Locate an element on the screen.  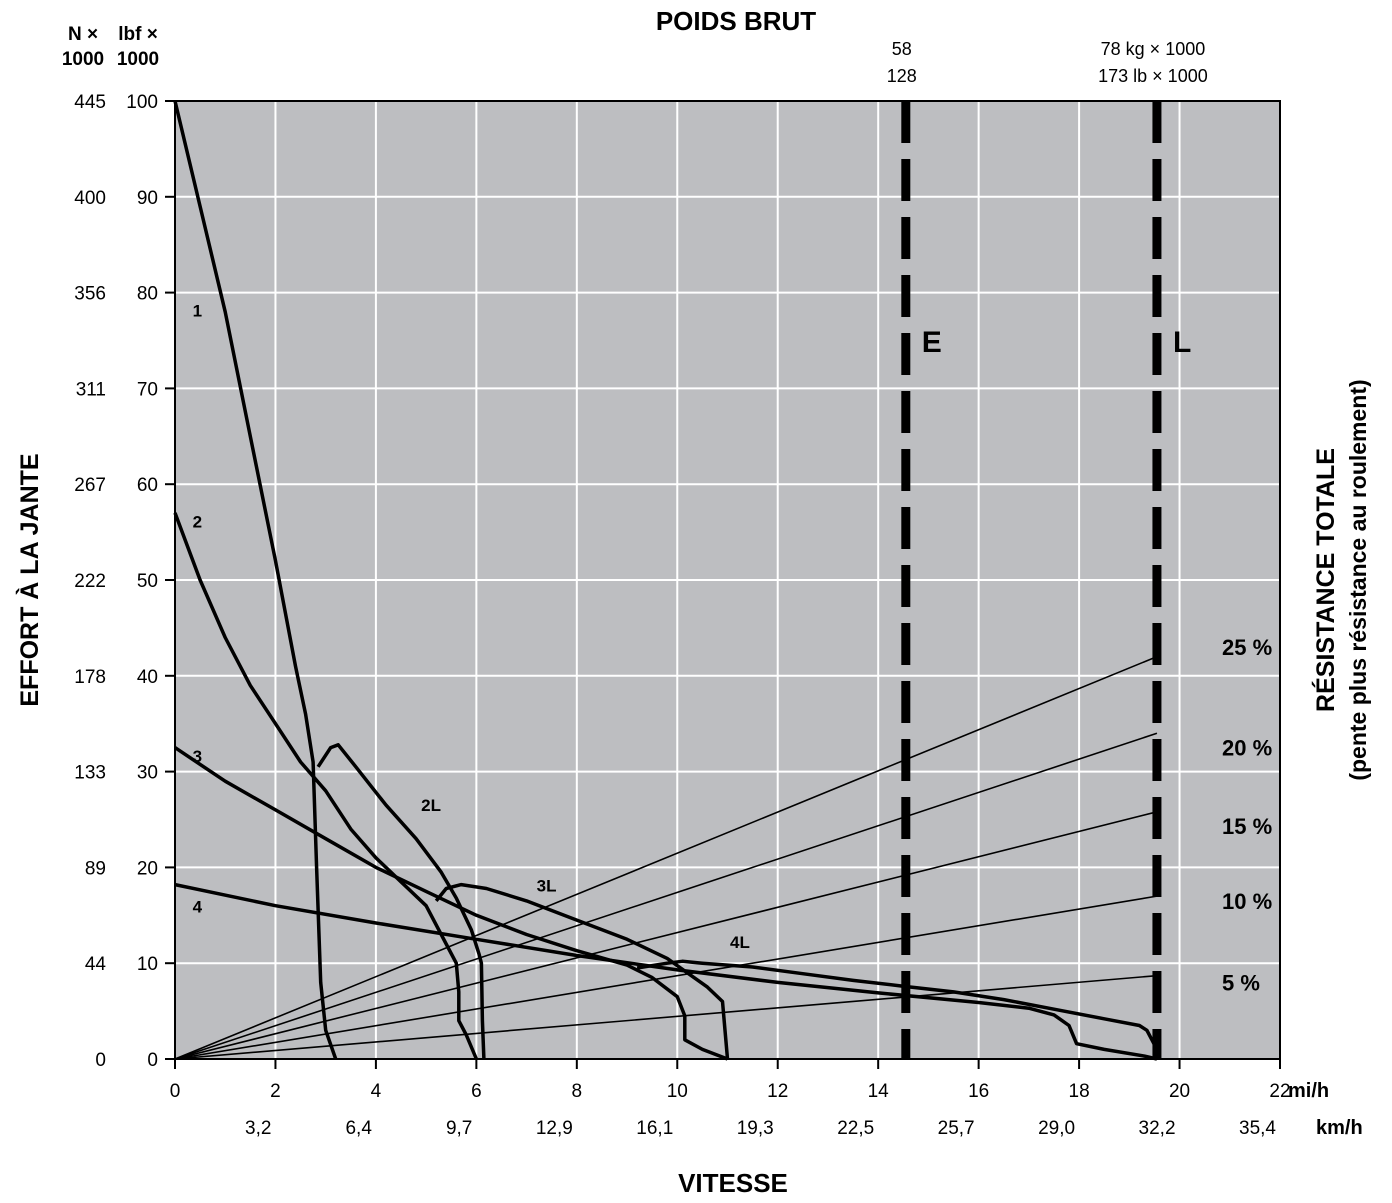
x2-tick-label: 25,7 is located at coordinates (956, 1128).